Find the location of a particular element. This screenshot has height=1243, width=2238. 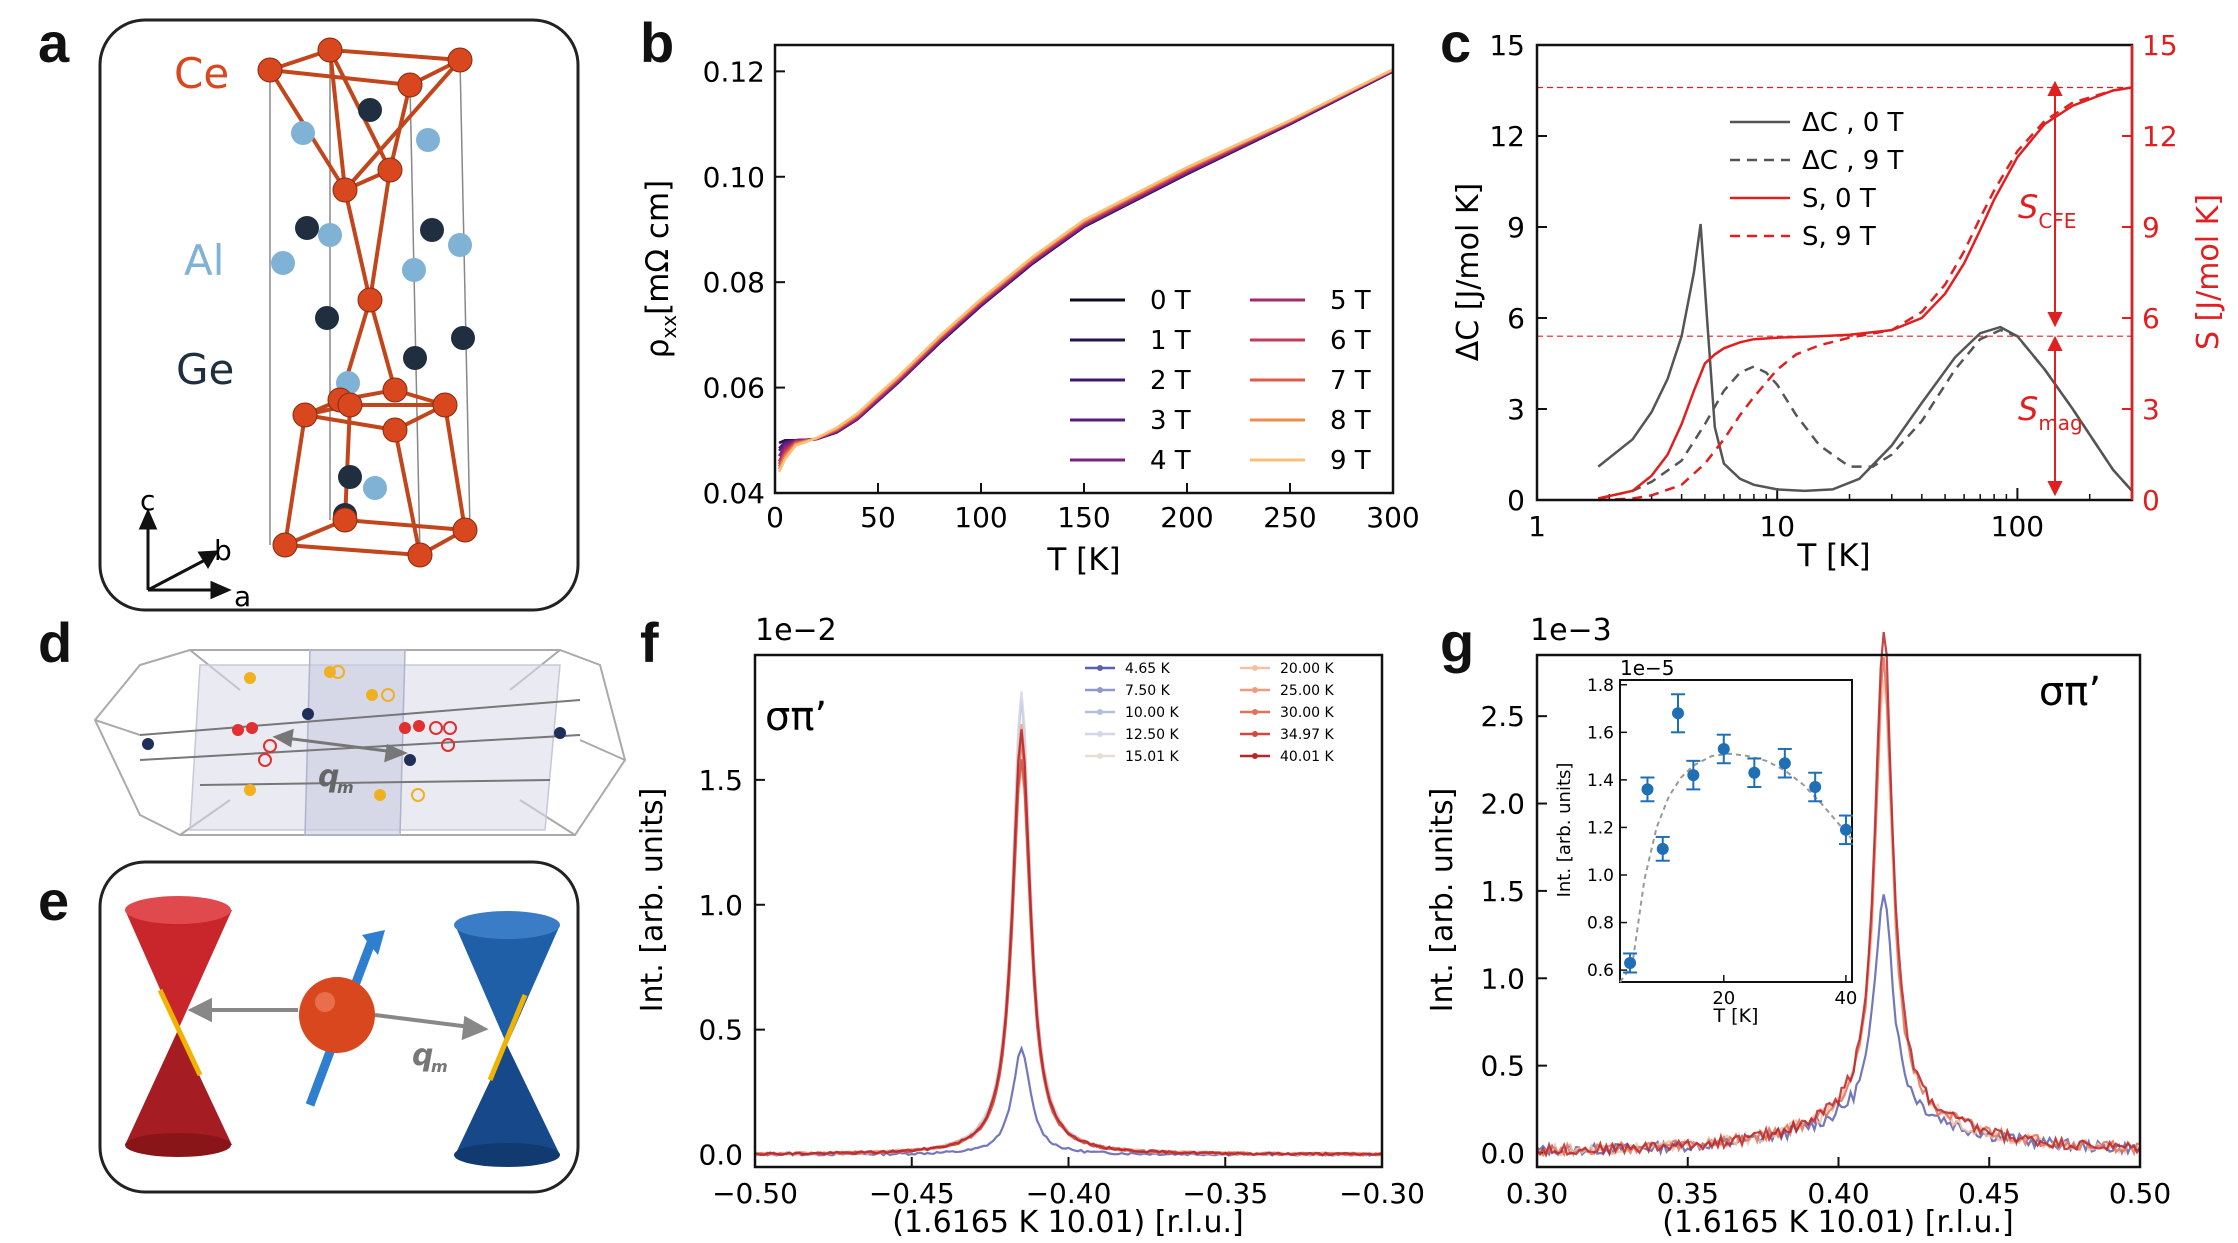

panel-e-frame is located at coordinates (339, 1027).